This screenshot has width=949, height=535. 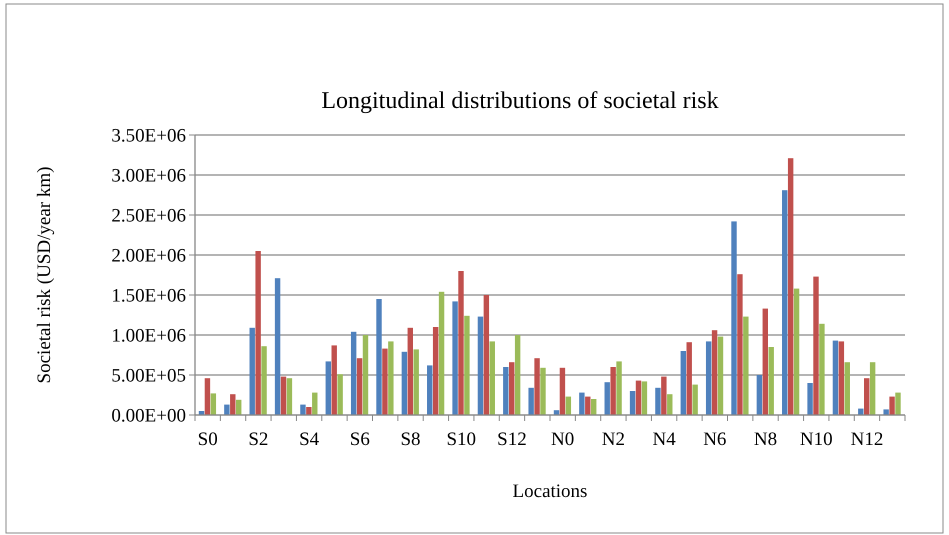 I want to click on x-tick-label: N8, so click(x=766, y=439).